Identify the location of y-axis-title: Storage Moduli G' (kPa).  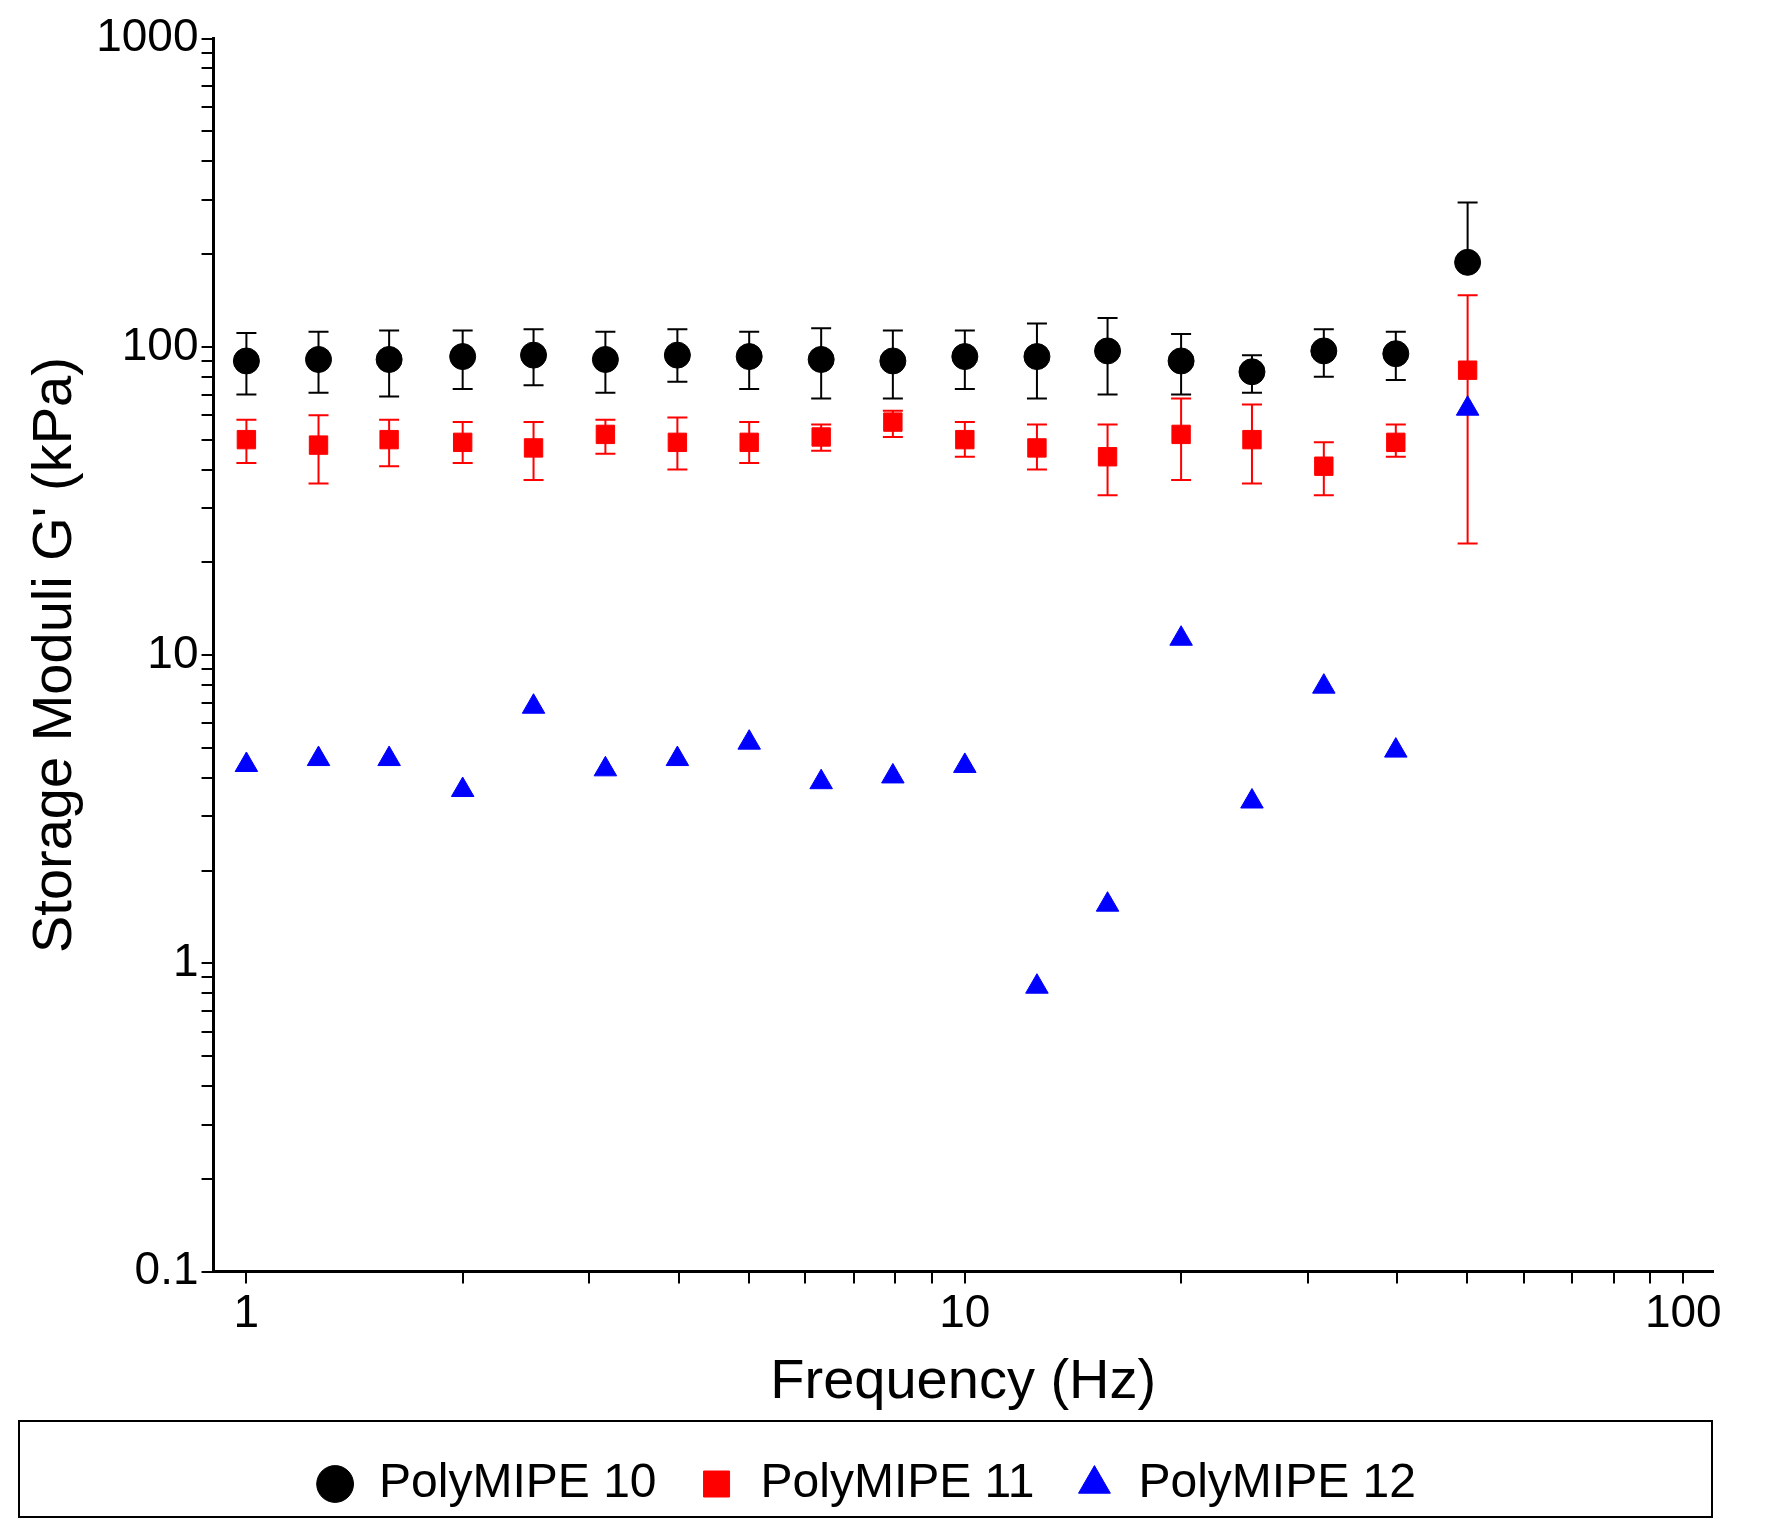
(52, 655).